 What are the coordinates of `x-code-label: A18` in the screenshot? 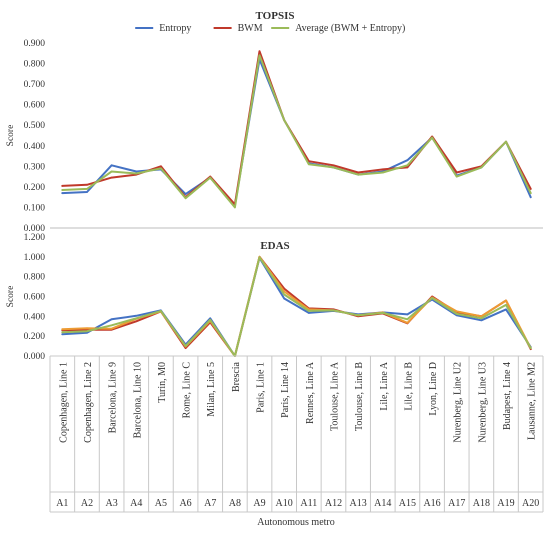 It's located at (481, 503).